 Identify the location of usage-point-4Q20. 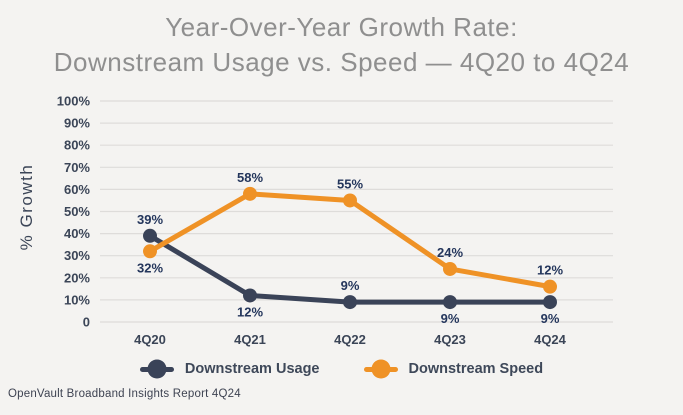
(150, 235).